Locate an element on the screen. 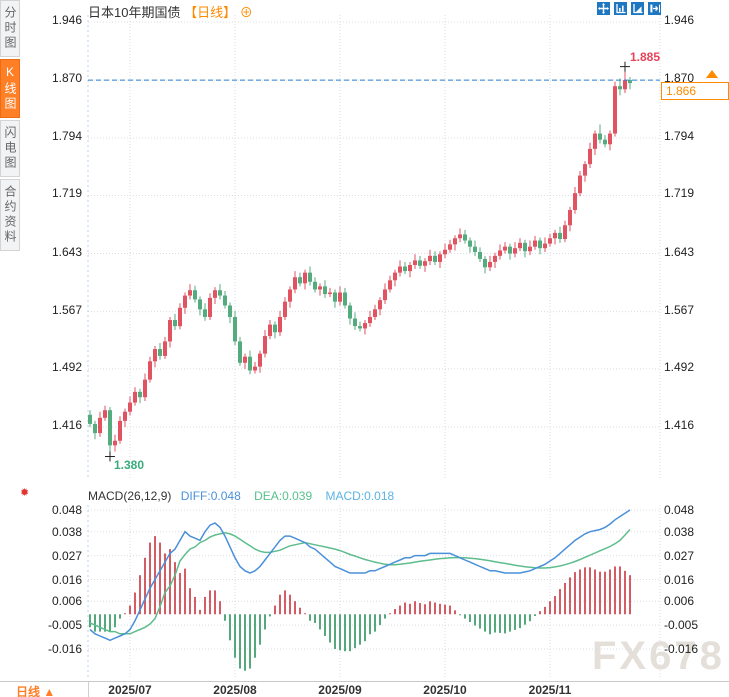 The width and height of the screenshot is (729, 697). add-indicator-icon: ⊕ is located at coordinates (246, 12).